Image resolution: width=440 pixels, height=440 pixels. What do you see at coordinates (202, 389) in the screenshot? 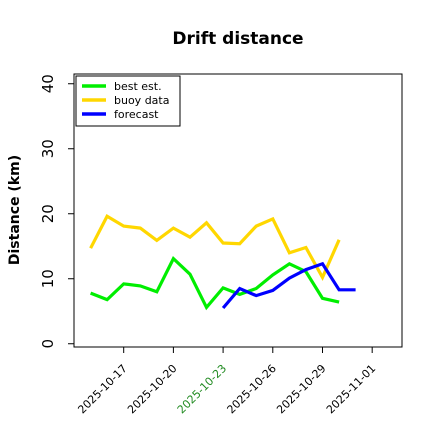
I see `x-tick-label: 2025-10-23` at bounding box center [202, 389].